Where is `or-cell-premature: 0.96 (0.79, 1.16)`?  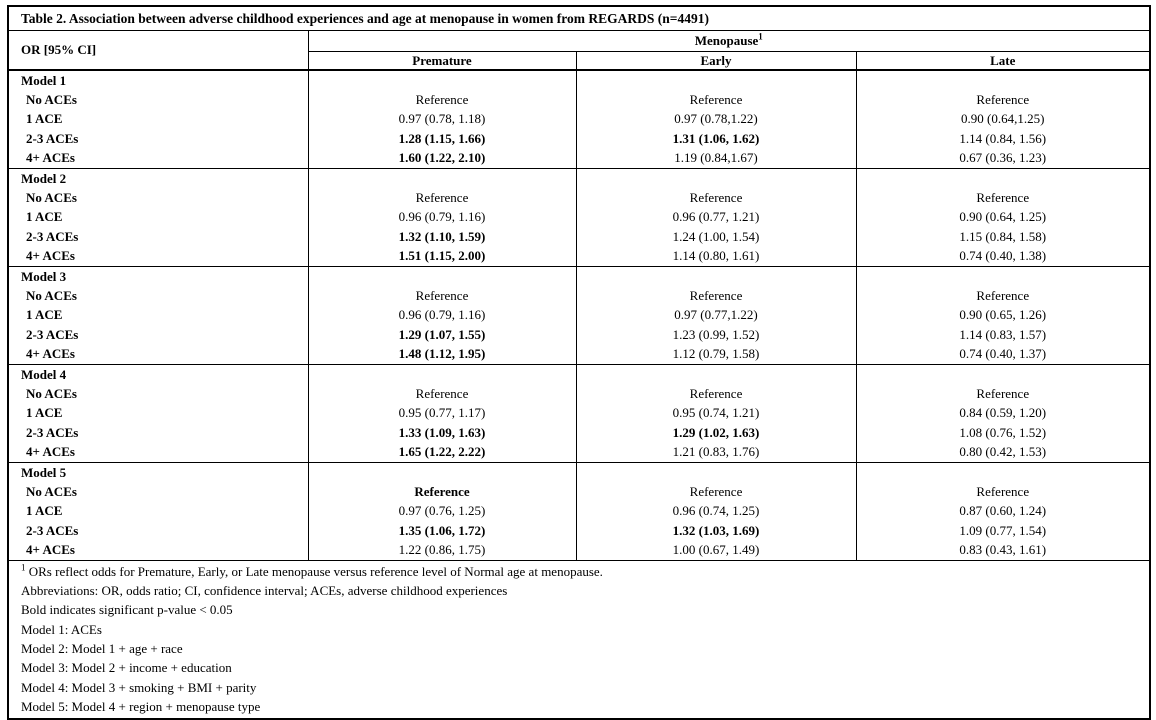 or-cell-premature: 0.96 (0.79, 1.16) is located at coordinates (441, 217).